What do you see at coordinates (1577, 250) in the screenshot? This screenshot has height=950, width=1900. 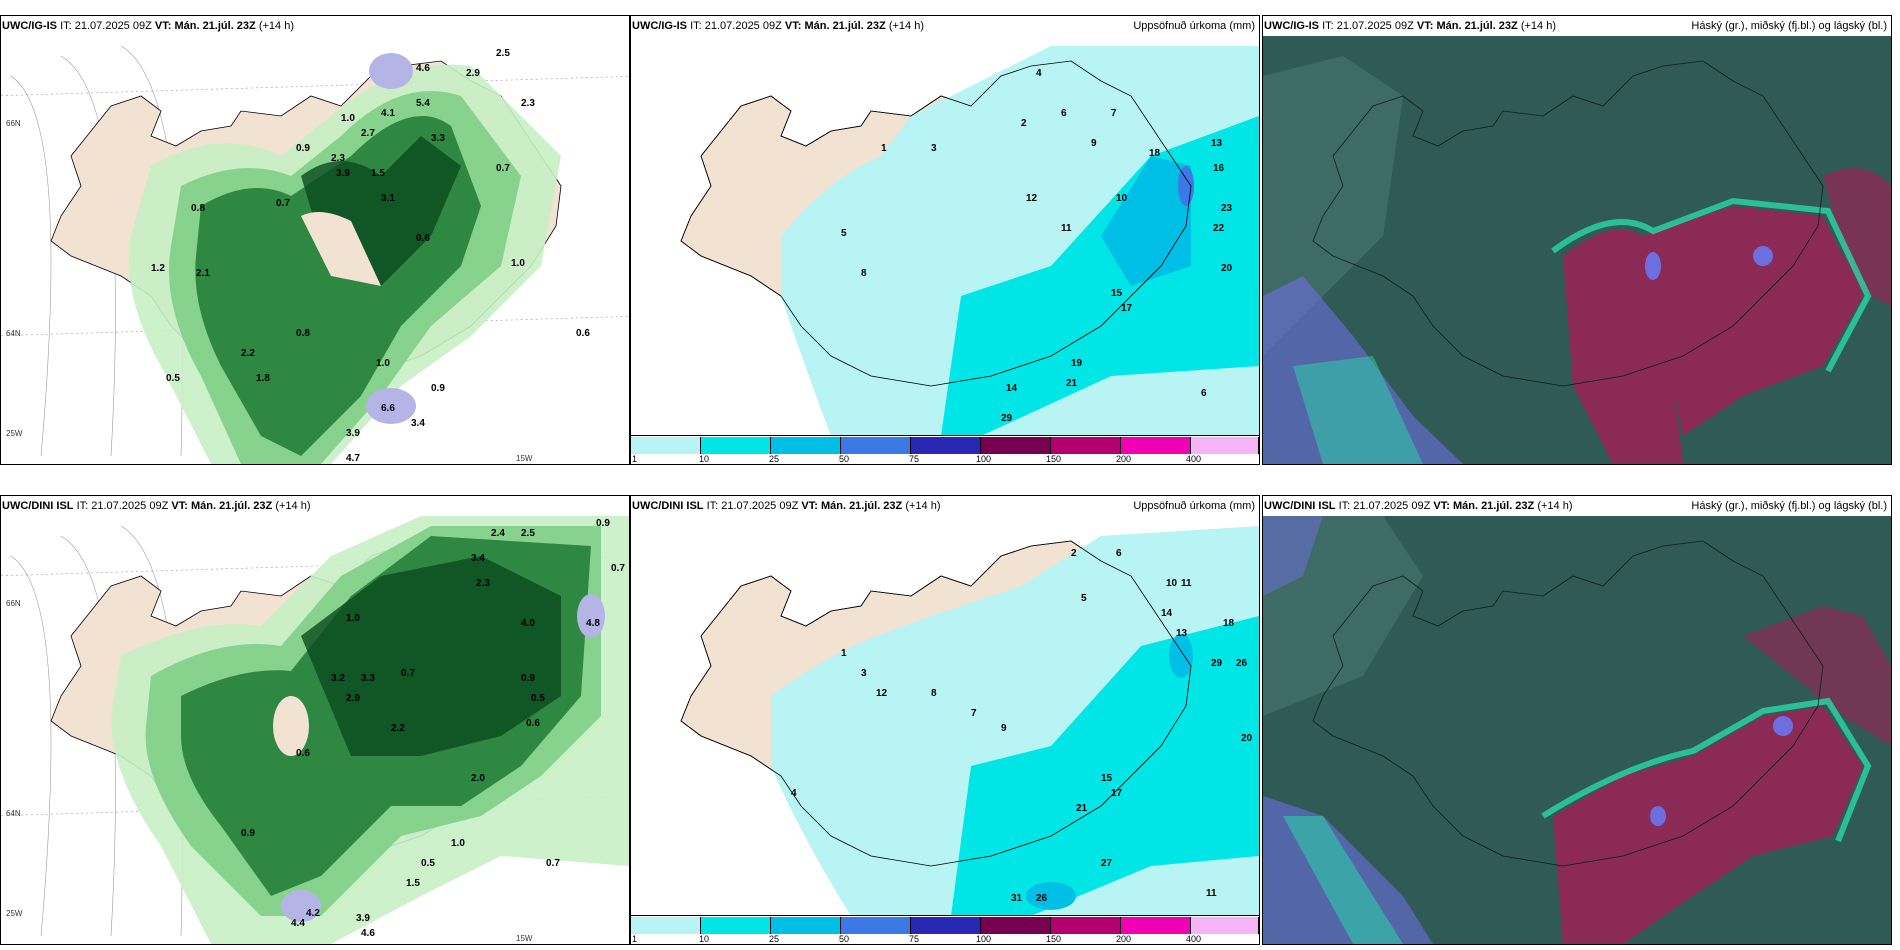 I see `cloud-map-top` at bounding box center [1577, 250].